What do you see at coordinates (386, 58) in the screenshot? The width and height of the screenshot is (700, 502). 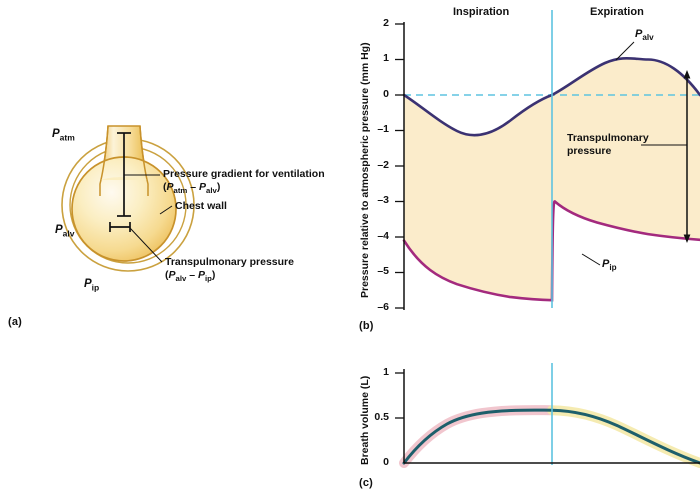 I see `panel-b-ytick-1: 1` at bounding box center [386, 58].